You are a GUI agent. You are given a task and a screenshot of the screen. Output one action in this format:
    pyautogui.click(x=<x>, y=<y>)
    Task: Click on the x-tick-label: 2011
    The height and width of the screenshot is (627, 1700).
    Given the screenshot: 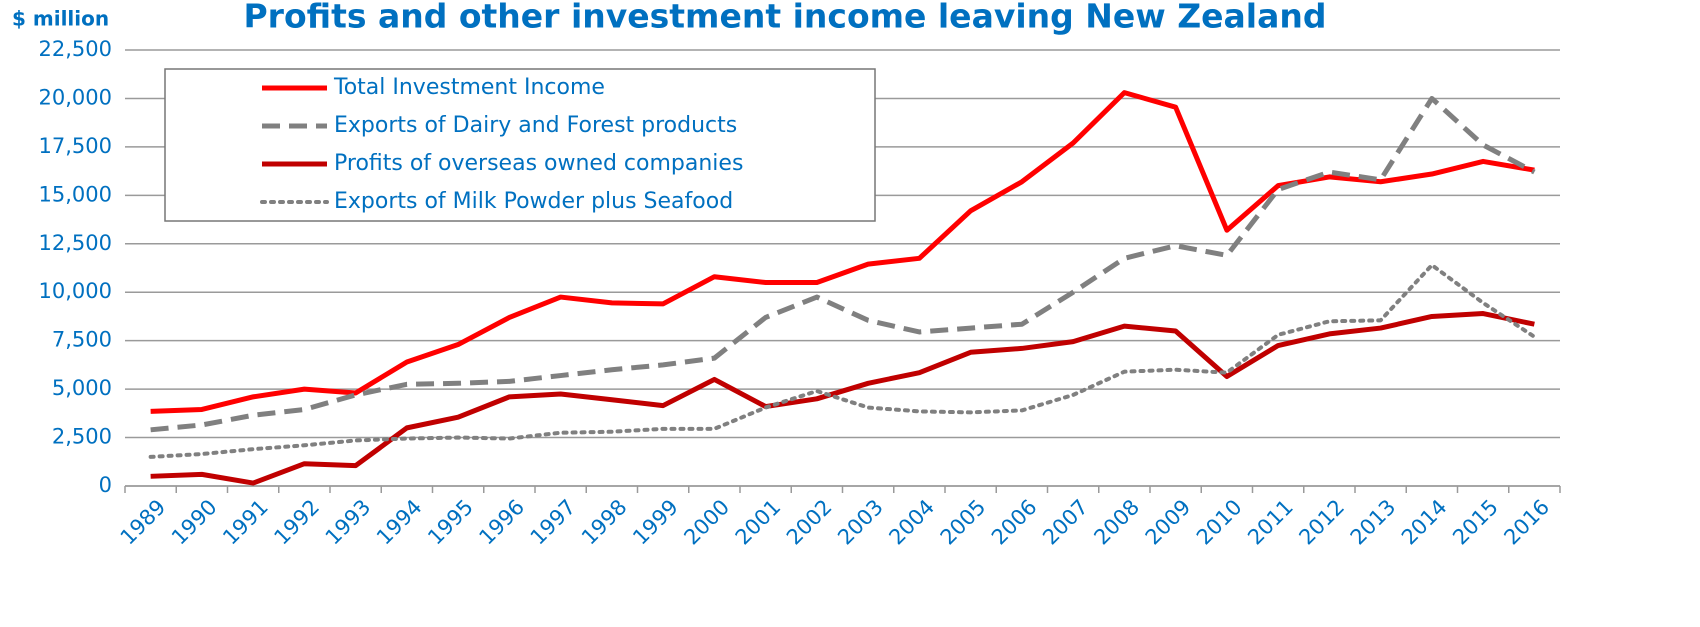 What is the action you would take?
    pyautogui.click(x=1270, y=522)
    